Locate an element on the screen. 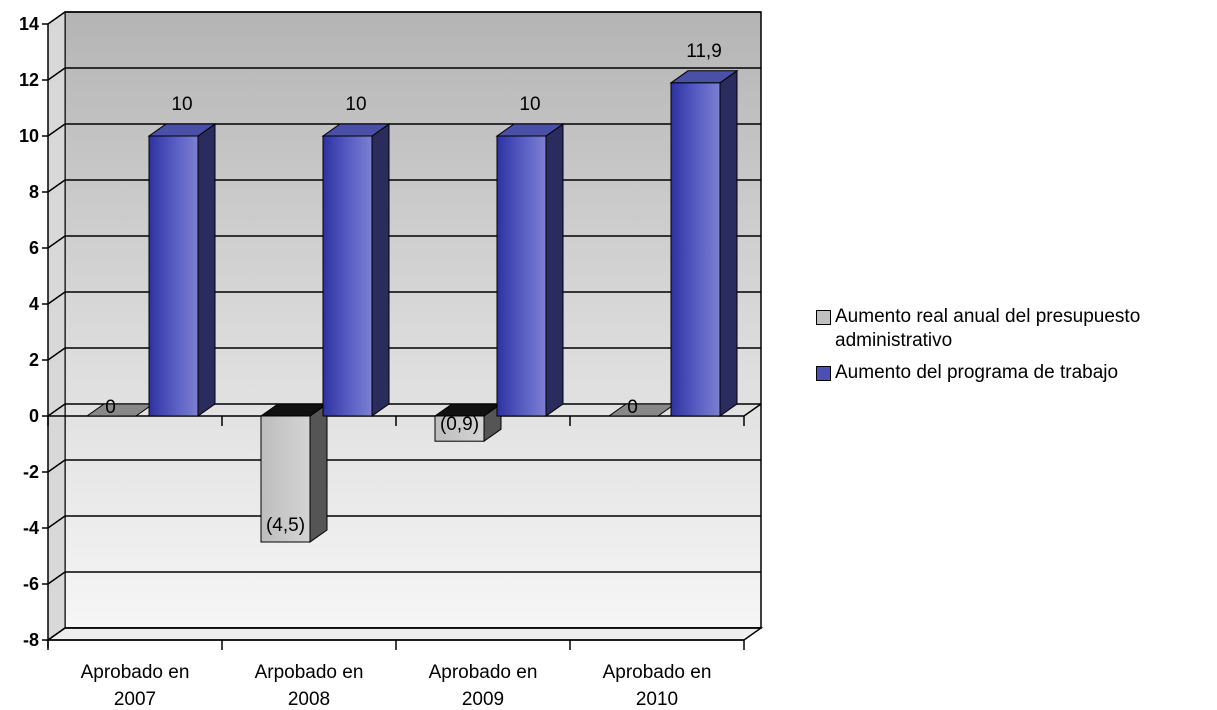 Image resolution: width=1217 pixels, height=710 pixels. category-label: 2007 is located at coordinates (135, 699).